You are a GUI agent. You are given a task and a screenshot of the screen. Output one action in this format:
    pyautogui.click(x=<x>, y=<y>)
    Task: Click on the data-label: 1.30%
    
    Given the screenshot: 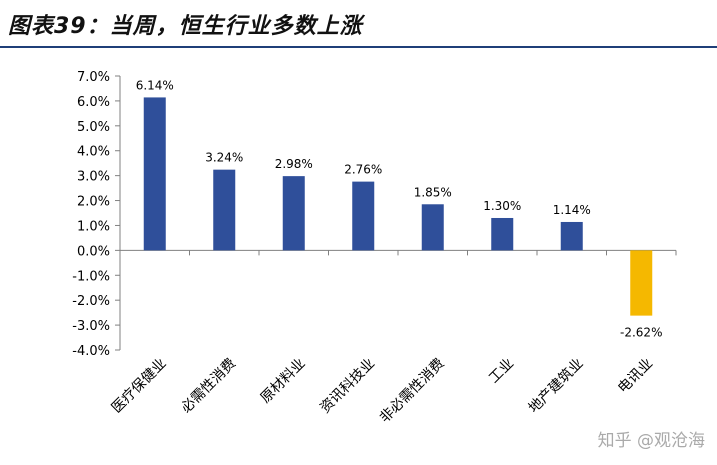 What is the action you would take?
    pyautogui.click(x=502, y=206)
    